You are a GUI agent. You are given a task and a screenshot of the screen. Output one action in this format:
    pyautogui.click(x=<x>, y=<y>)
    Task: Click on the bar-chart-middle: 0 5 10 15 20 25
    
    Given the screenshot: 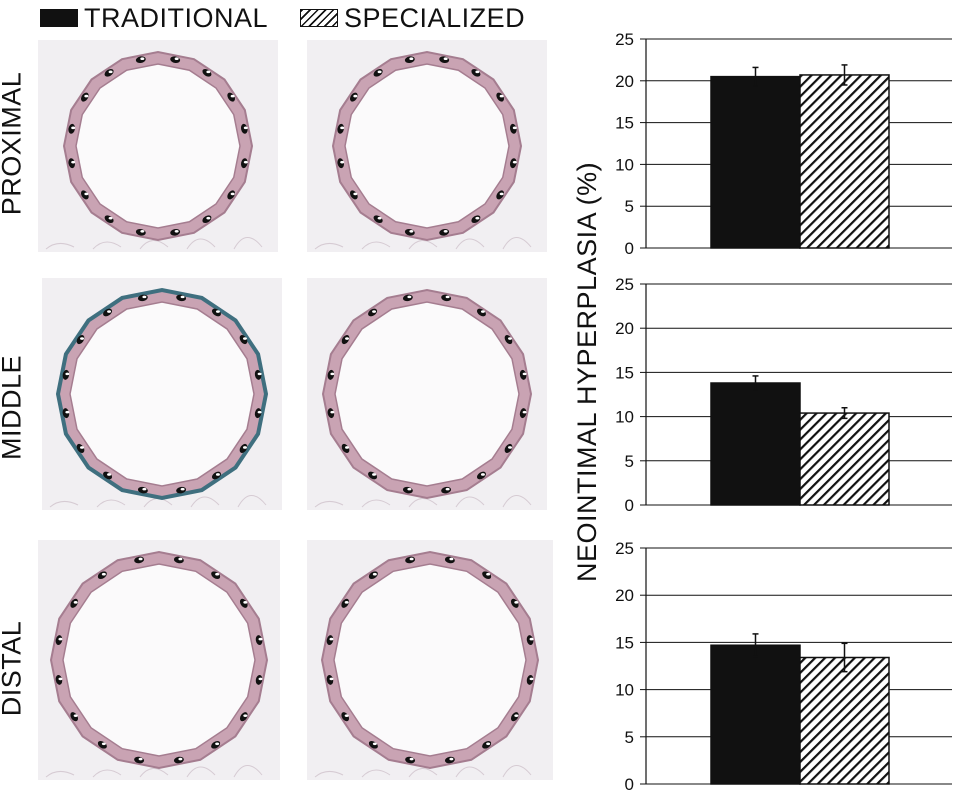 What is the action you would take?
    pyautogui.click(x=783, y=395)
    